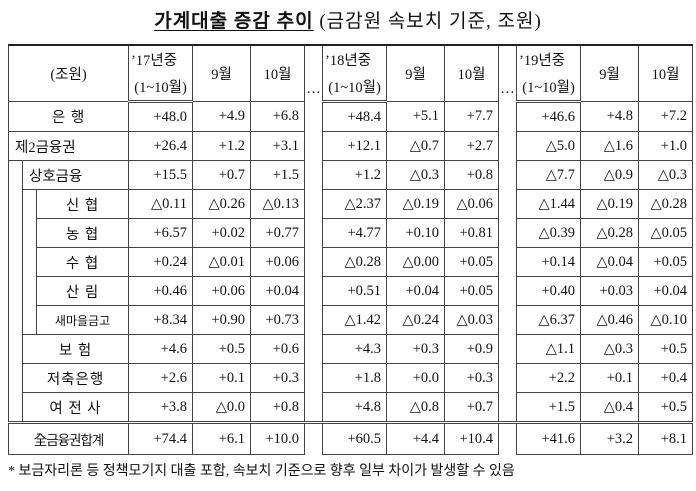 Image resolution: width=696 pixels, height=491 pixels. Describe the element at coordinates (161, 349) in the screenshot. I see `value-cell: +4.6` at that location.